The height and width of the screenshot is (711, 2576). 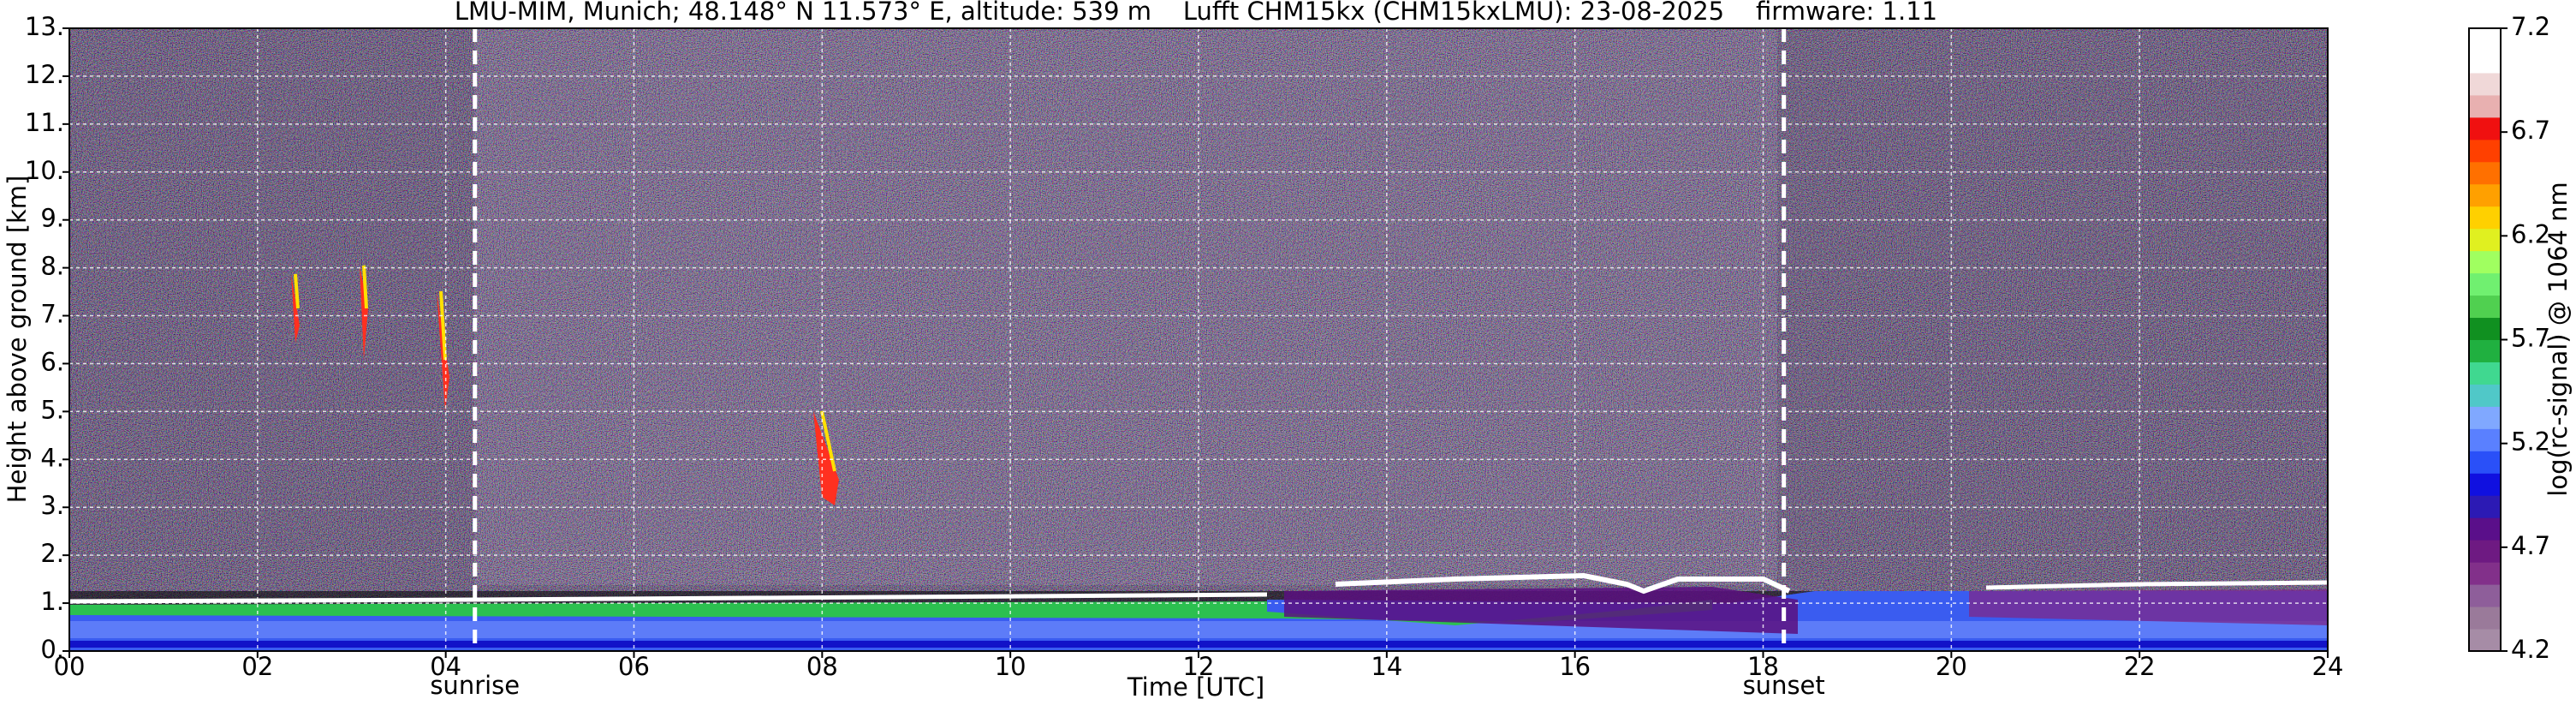 What do you see at coordinates (257, 666) in the screenshot?
I see `x-tick-label: 02` at bounding box center [257, 666].